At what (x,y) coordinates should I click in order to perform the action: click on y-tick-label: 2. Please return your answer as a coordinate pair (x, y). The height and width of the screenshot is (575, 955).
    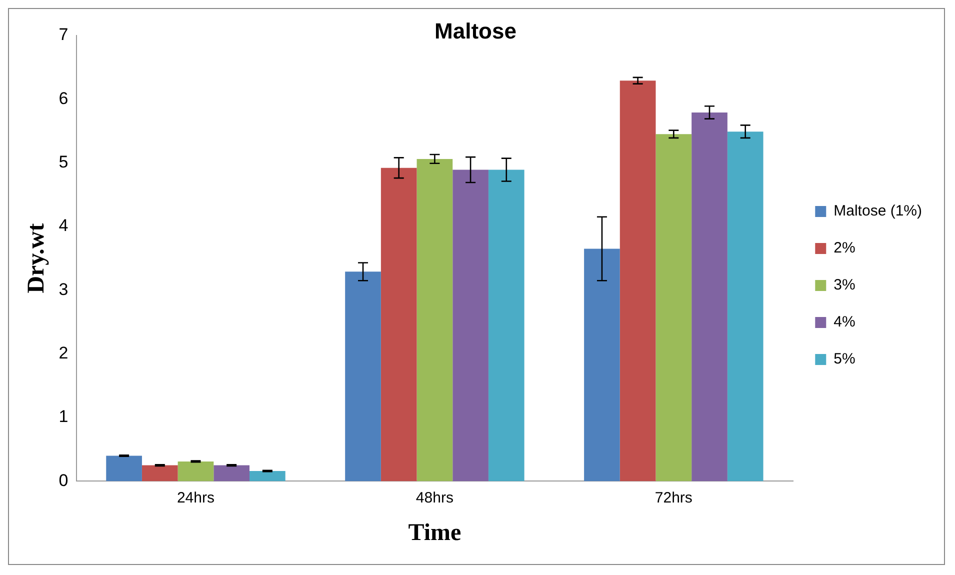
    Looking at the image, I should click on (63, 353).